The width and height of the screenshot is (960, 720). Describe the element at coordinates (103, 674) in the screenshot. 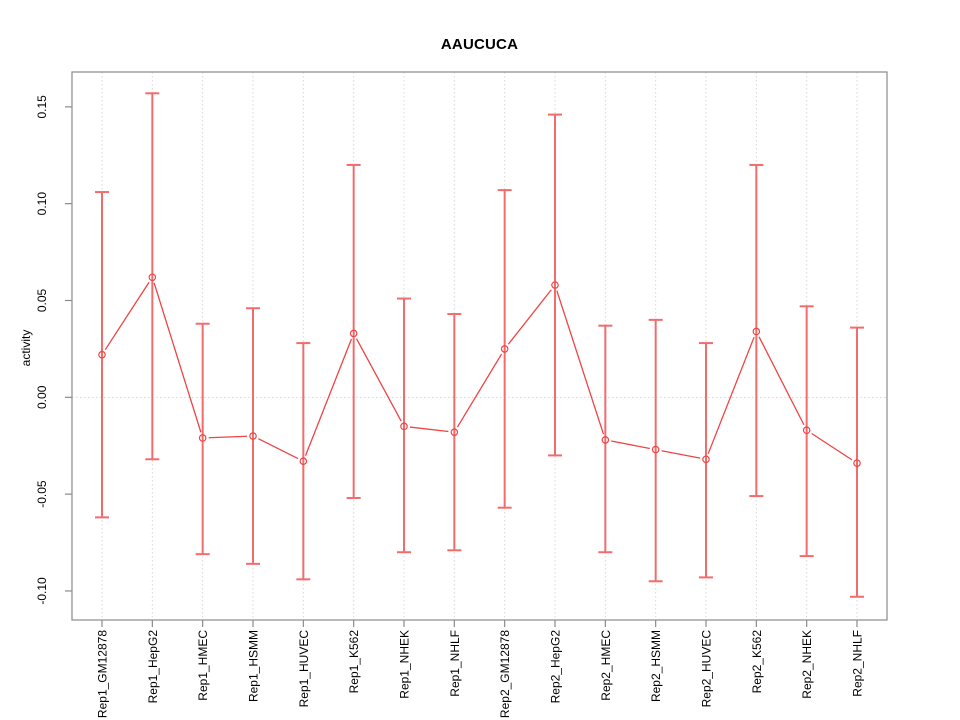

I see `x-tick-label: Rep1_GM12878` at that location.